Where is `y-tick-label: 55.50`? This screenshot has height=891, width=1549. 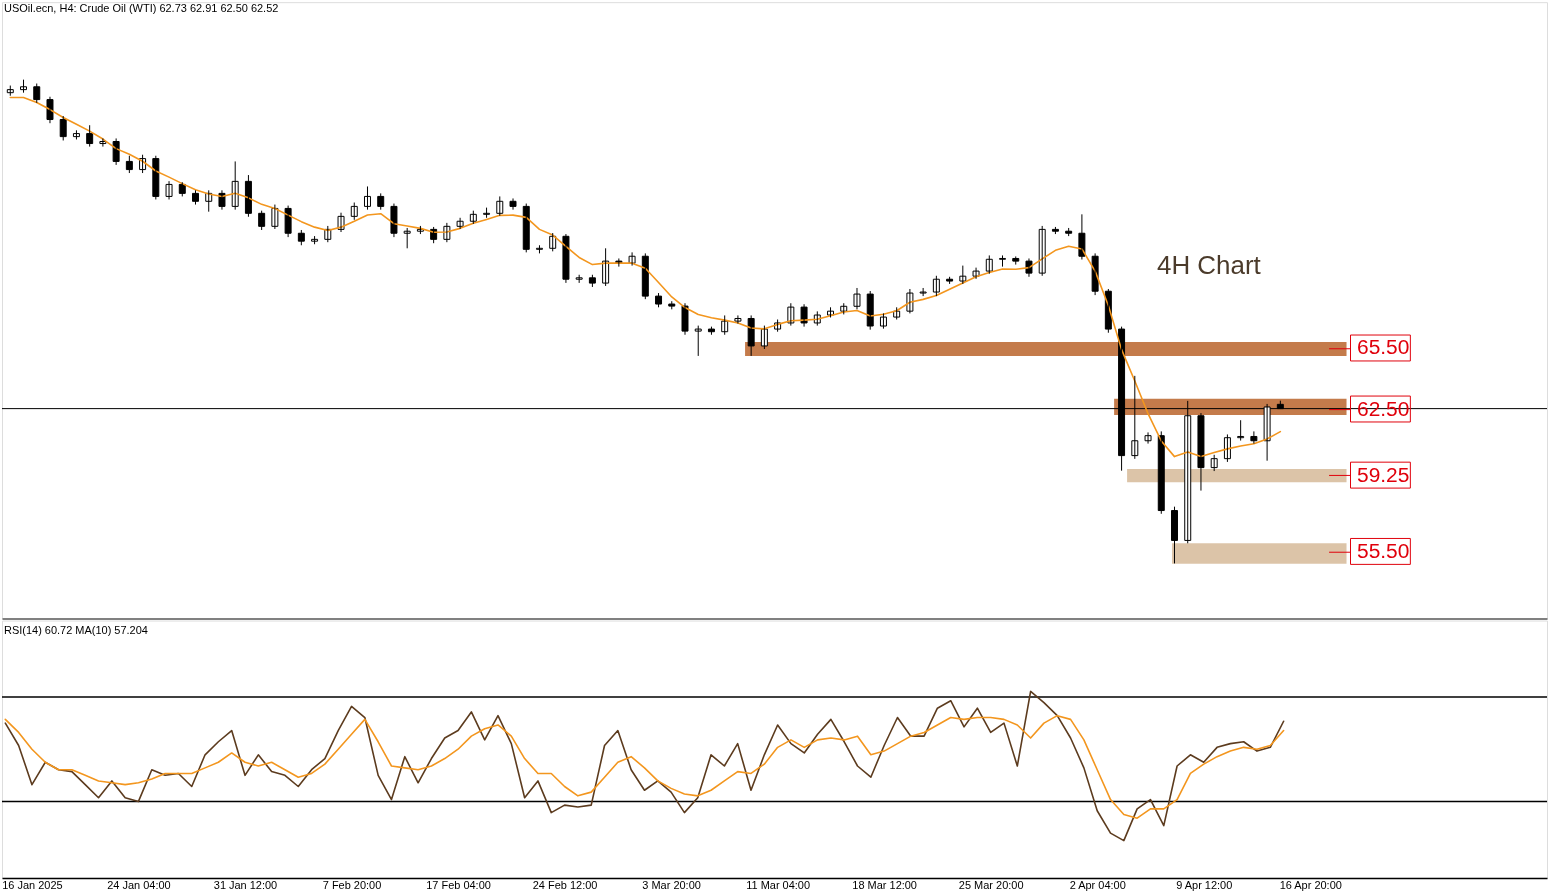 y-tick-label: 55.50 is located at coordinates (1383, 550).